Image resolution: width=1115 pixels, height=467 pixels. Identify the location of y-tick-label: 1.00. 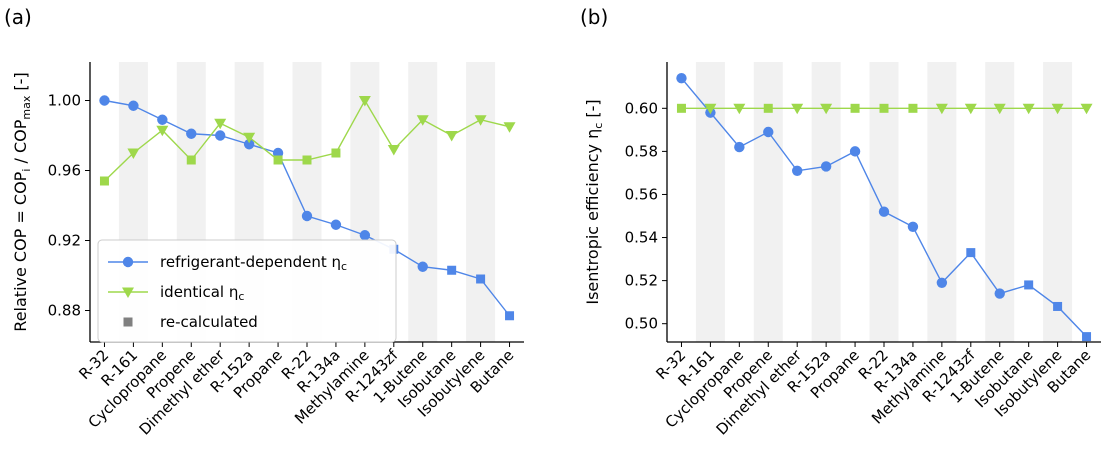
(64, 101).